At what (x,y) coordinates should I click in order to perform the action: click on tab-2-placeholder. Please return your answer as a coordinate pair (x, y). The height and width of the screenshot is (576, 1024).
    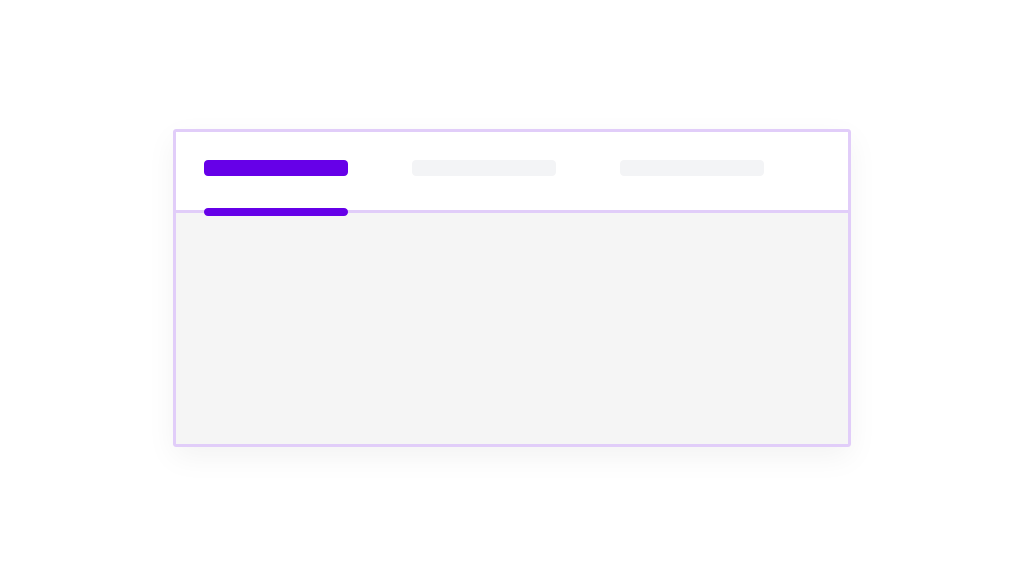
    Looking at the image, I should click on (484, 168).